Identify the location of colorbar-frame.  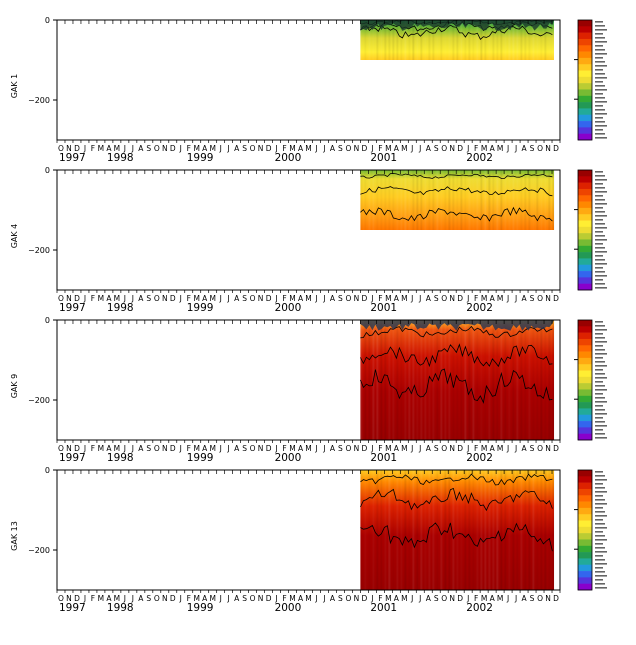
(585, 80).